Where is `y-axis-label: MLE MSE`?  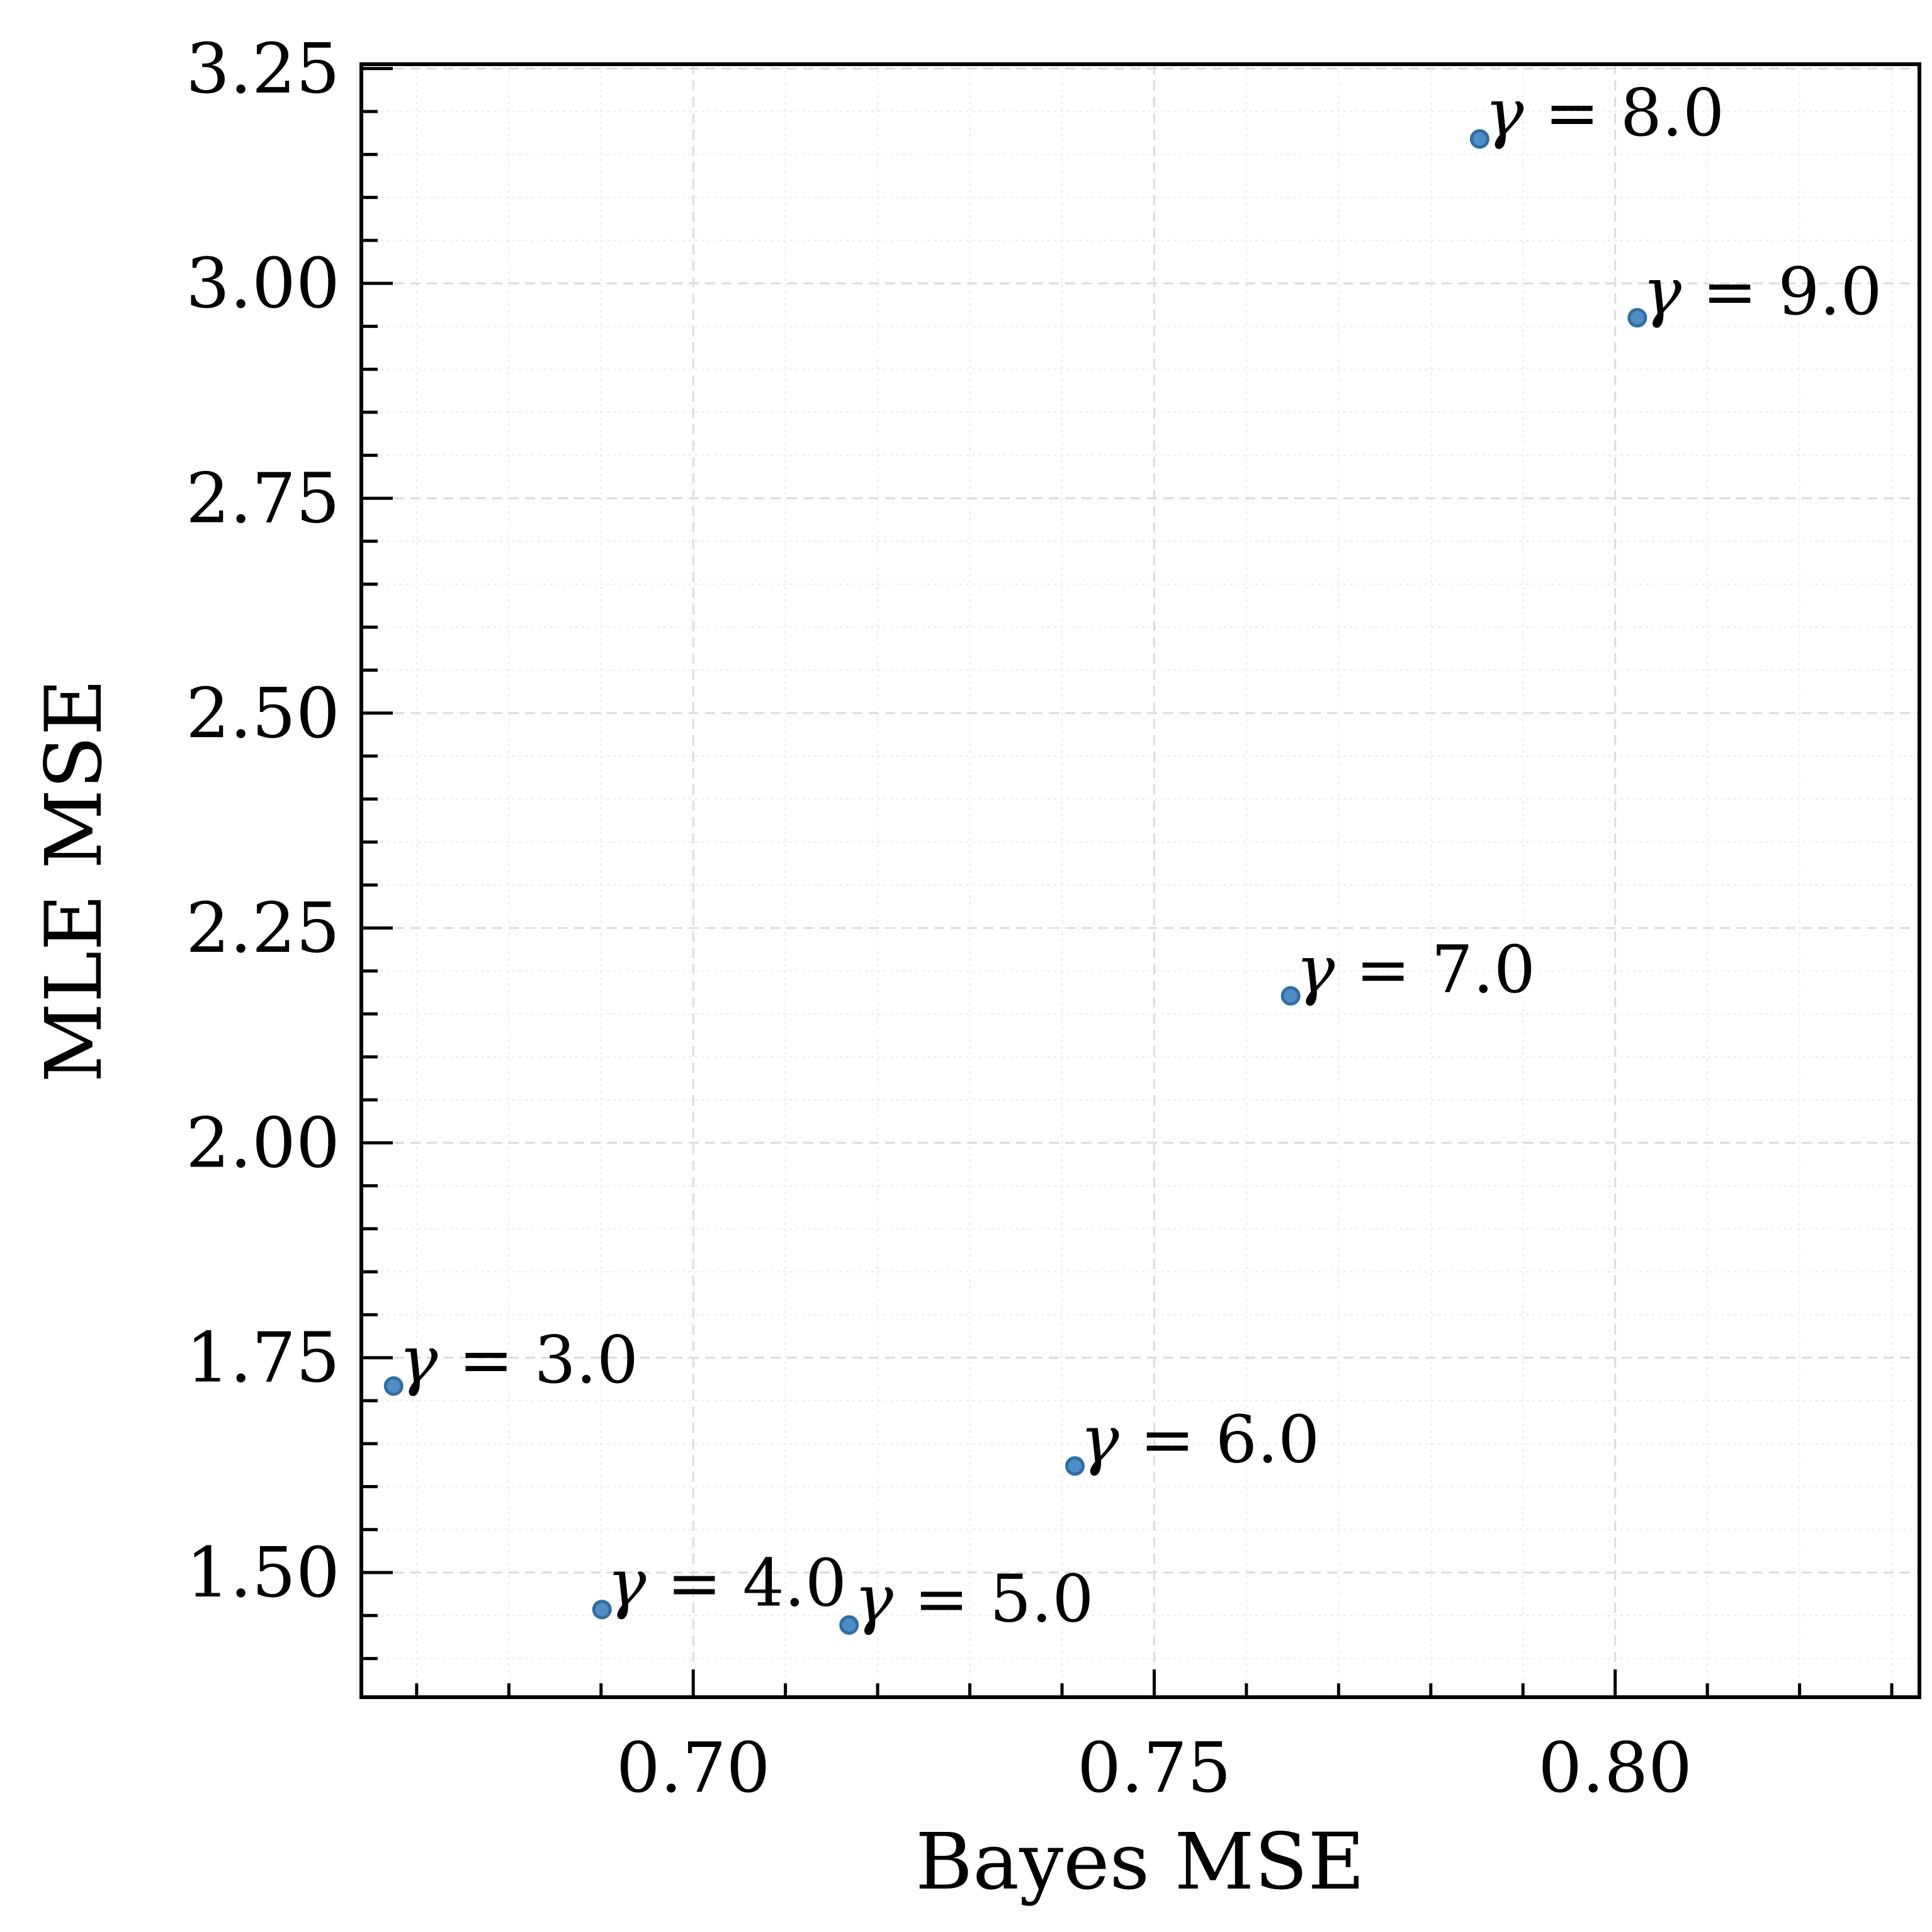 y-axis-label: MLE MSE is located at coordinates (74, 881).